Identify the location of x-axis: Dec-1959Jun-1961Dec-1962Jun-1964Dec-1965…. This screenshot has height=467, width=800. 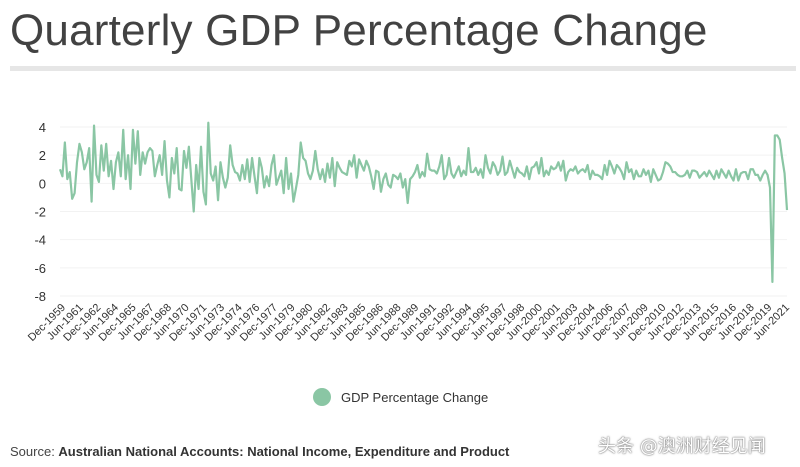
(409, 323).